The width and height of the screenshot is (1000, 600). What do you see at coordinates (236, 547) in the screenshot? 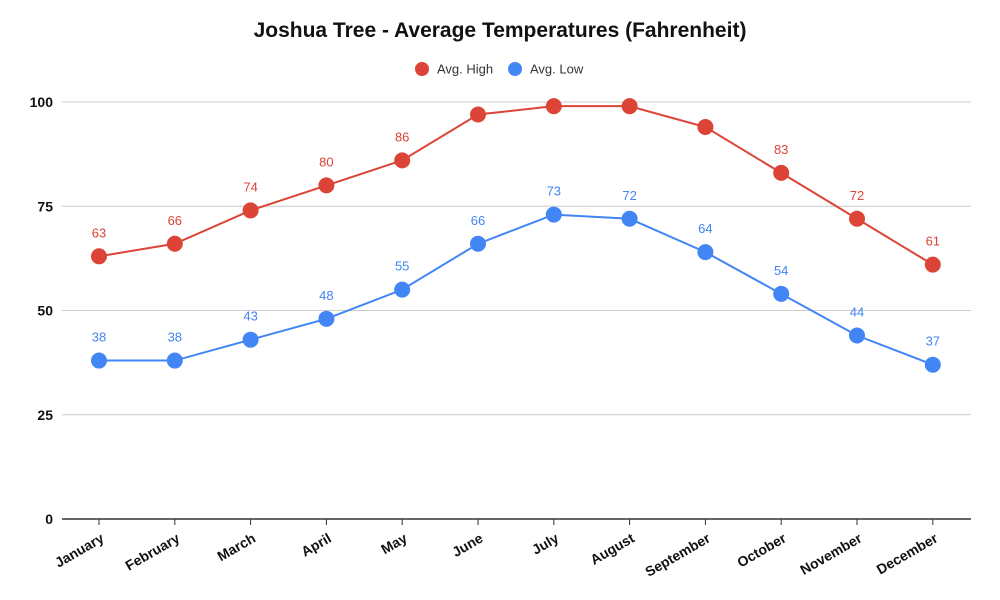
I see `x-tick-label-march: March` at bounding box center [236, 547].